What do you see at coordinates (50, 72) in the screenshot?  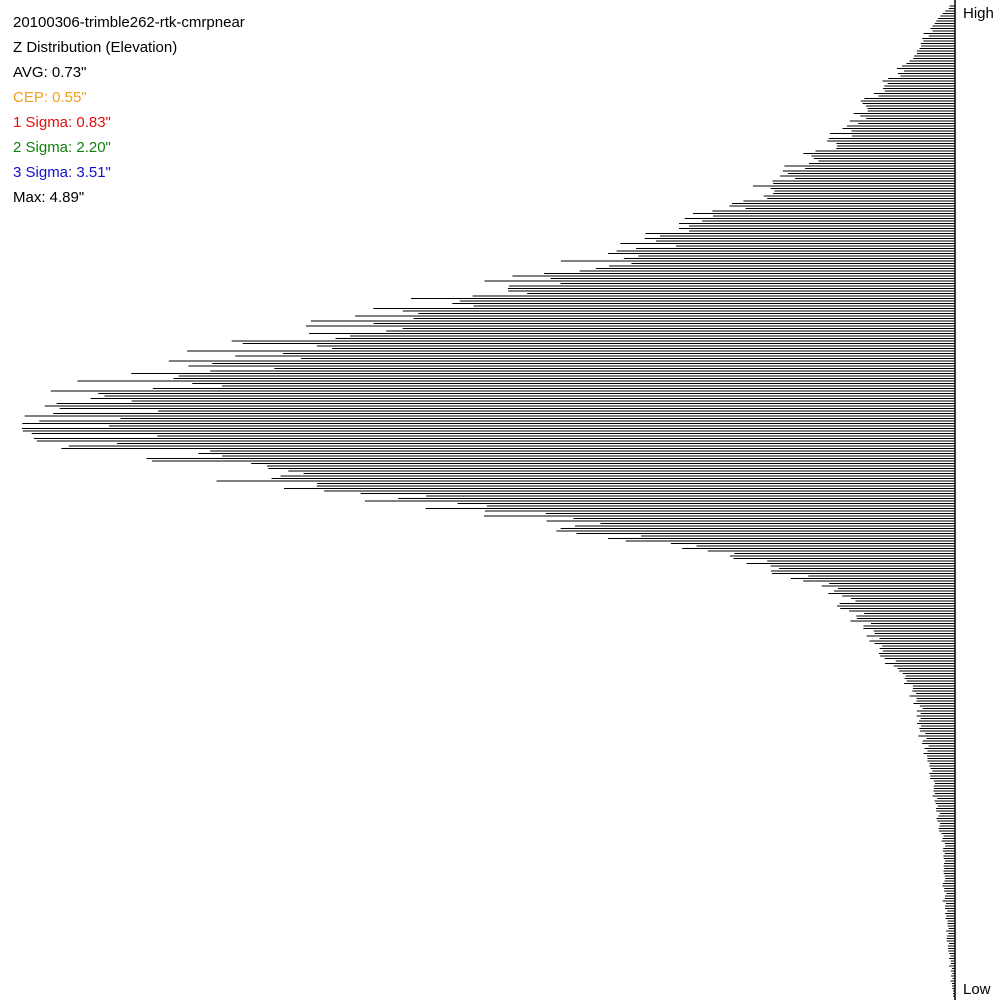 I see `stat-avg: AVG: 0.73"` at bounding box center [50, 72].